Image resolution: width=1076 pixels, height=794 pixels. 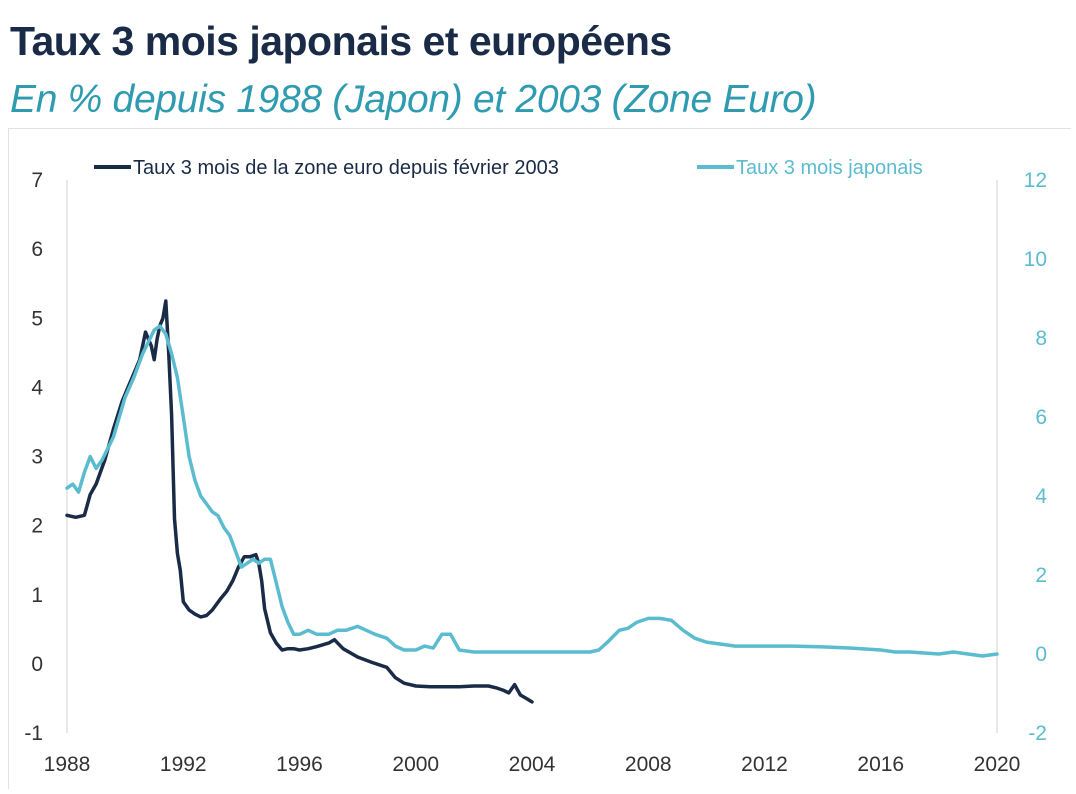 What do you see at coordinates (341, 41) in the screenshot?
I see `chart-title: Taux 3 mois japonais et européens` at bounding box center [341, 41].